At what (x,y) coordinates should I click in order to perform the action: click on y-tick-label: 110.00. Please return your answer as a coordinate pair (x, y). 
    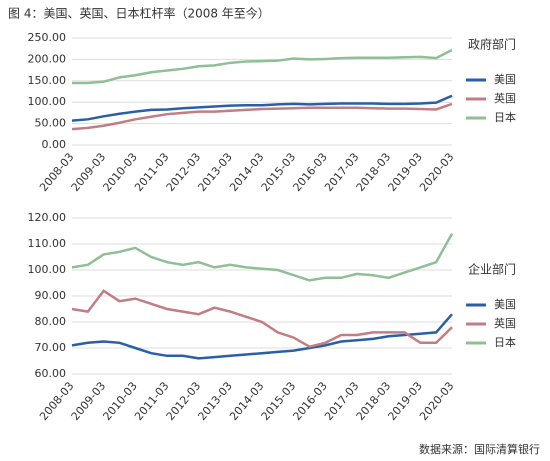
    Looking at the image, I should click on (47, 243).